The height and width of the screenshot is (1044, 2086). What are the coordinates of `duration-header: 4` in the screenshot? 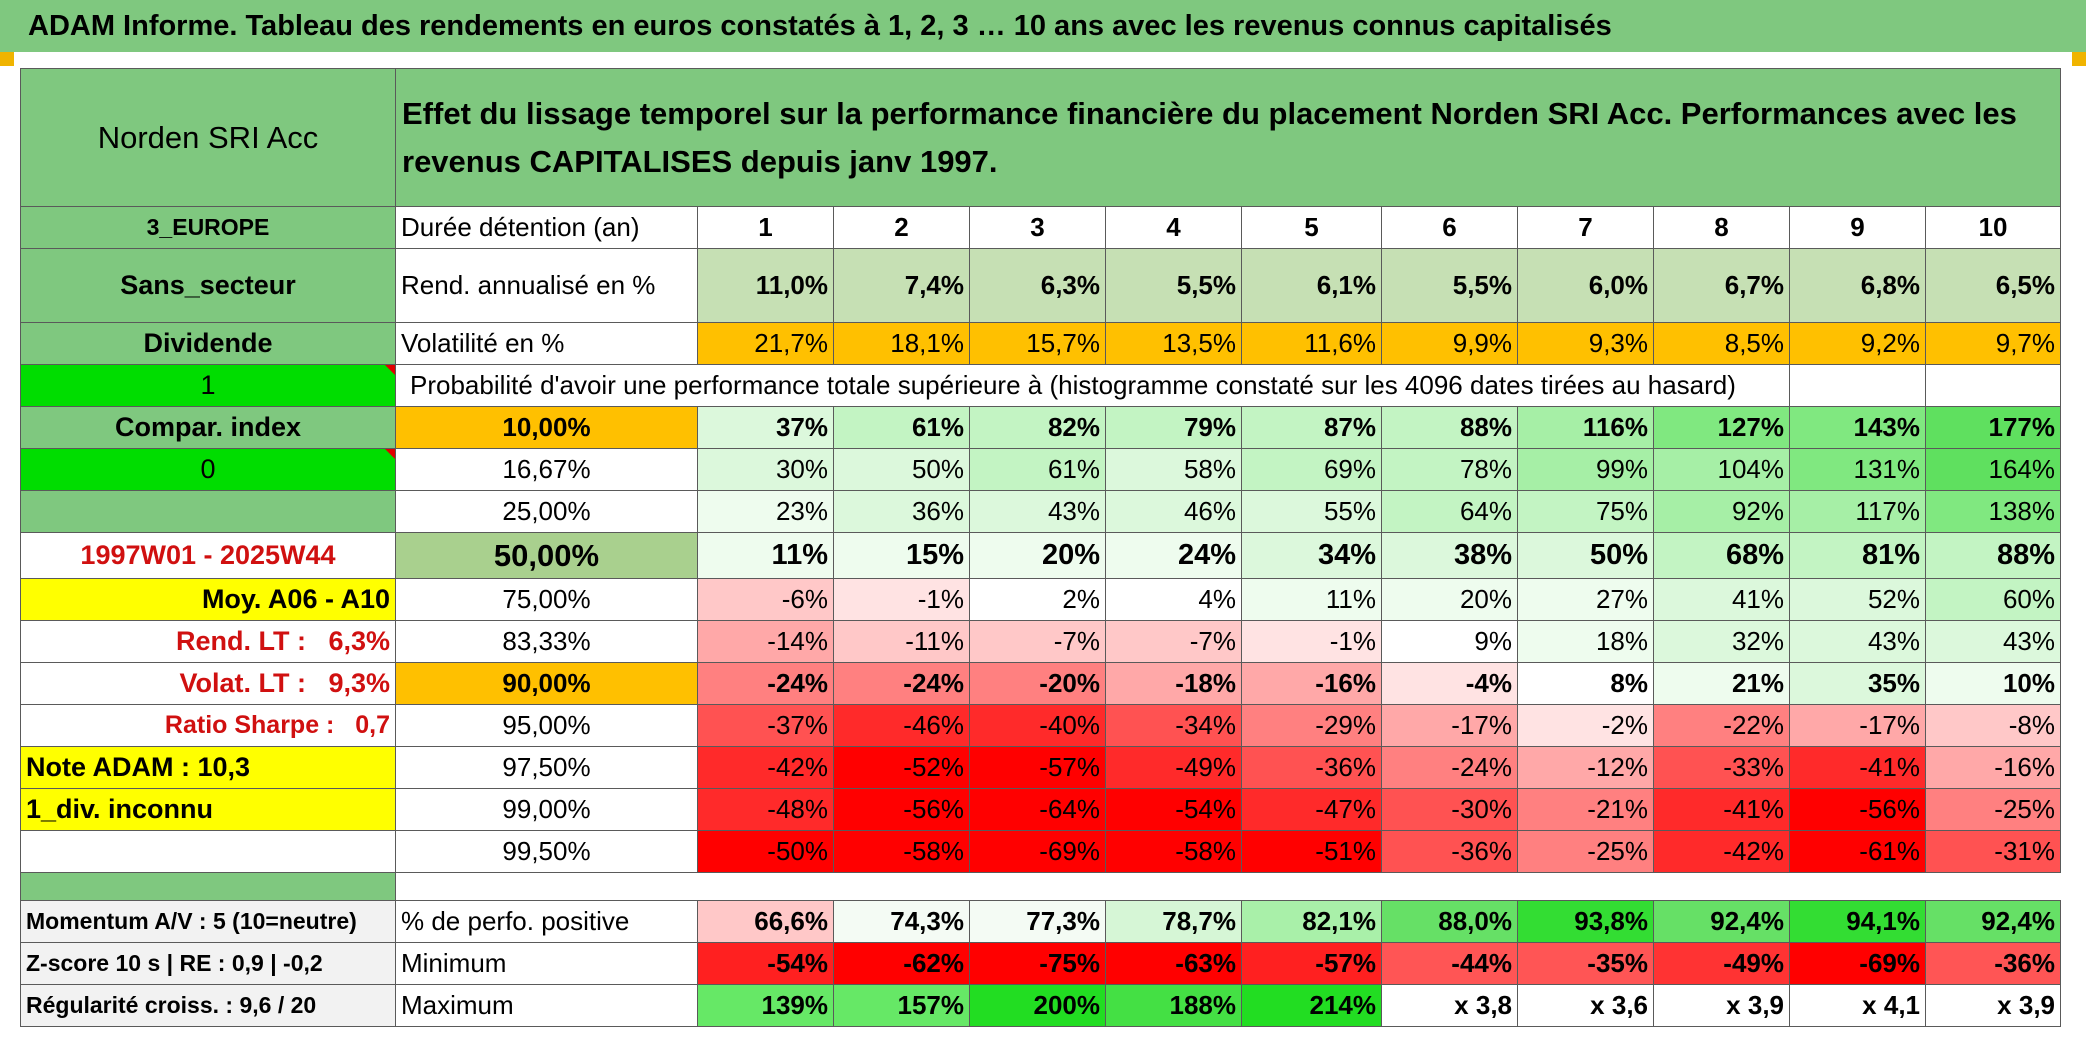 It's located at (1173, 227).